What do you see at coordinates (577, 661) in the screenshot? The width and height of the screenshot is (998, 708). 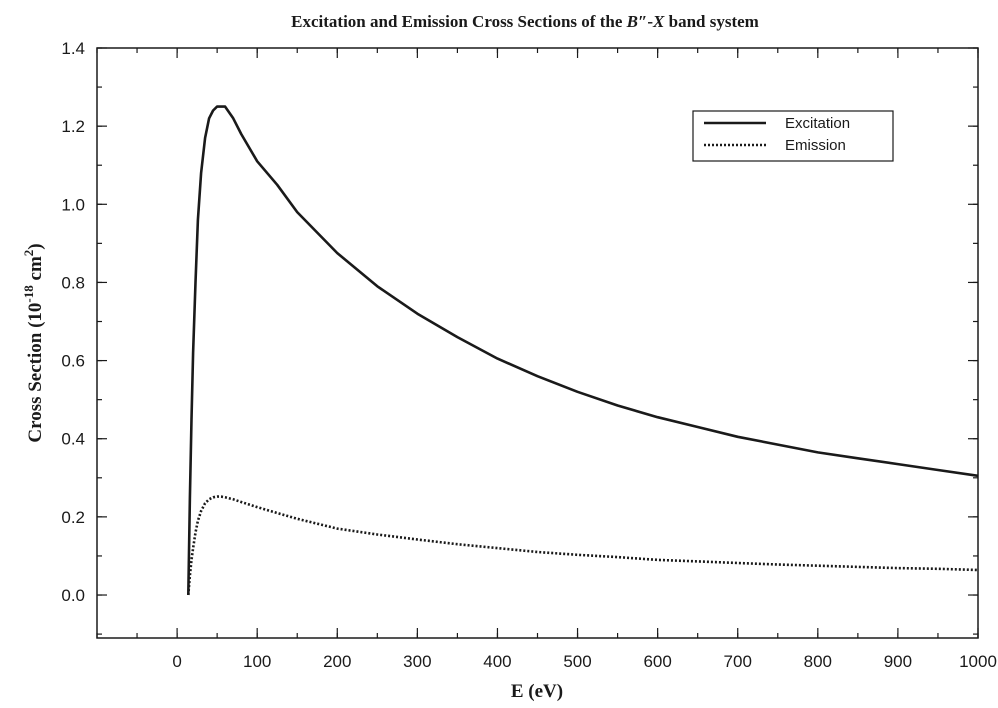 I see `x-tick-label: 500` at bounding box center [577, 661].